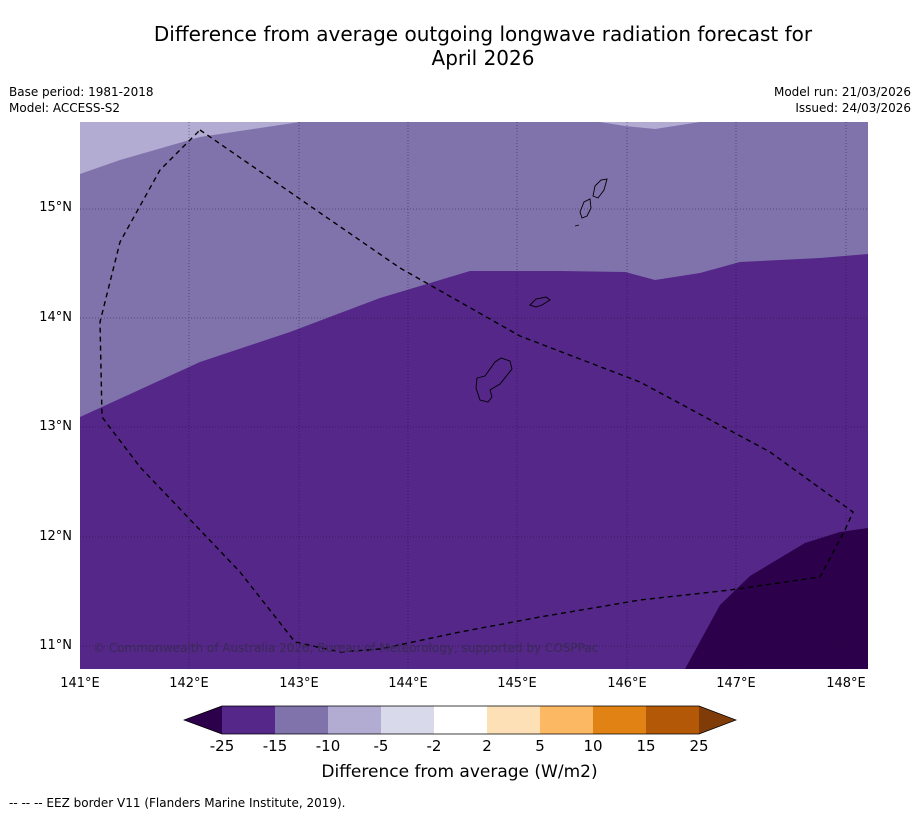 The image size is (919, 816). I want to click on lon-label-148: 148°E, so click(846, 683).